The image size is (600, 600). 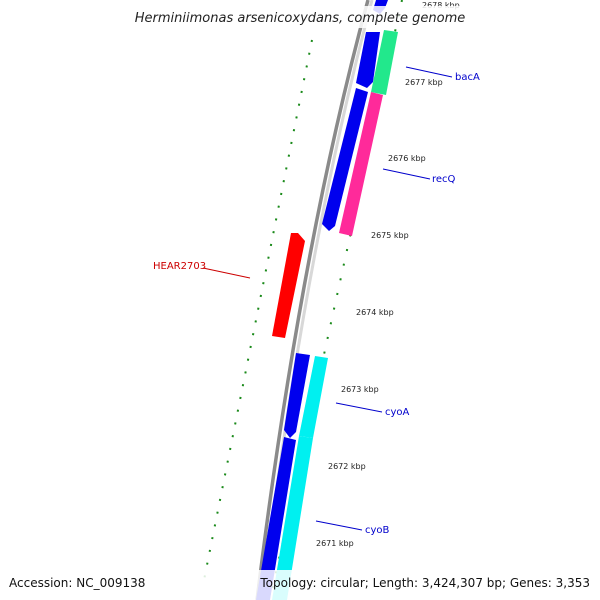 What do you see at coordinates (384, 62) in the screenshot?
I see `track-bacA` at bounding box center [384, 62].